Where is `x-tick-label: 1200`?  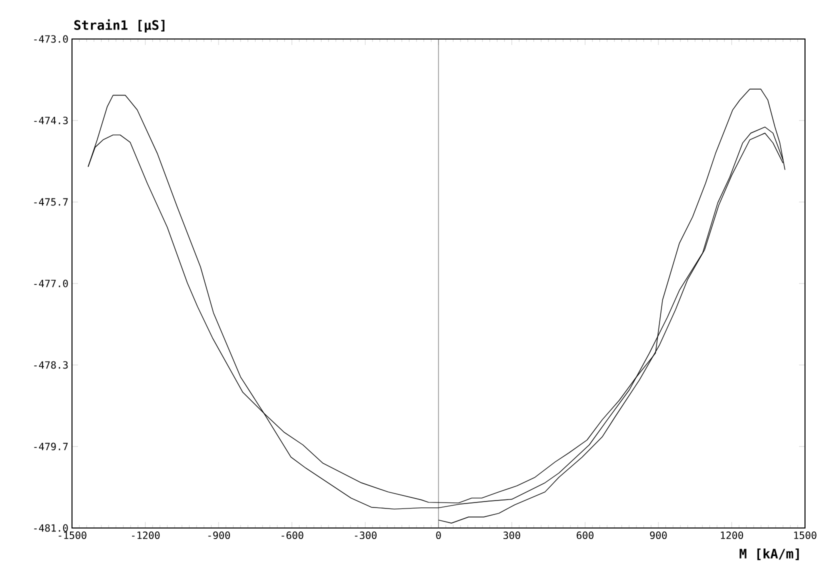
x-tick-label: 1200 is located at coordinates (732, 536).